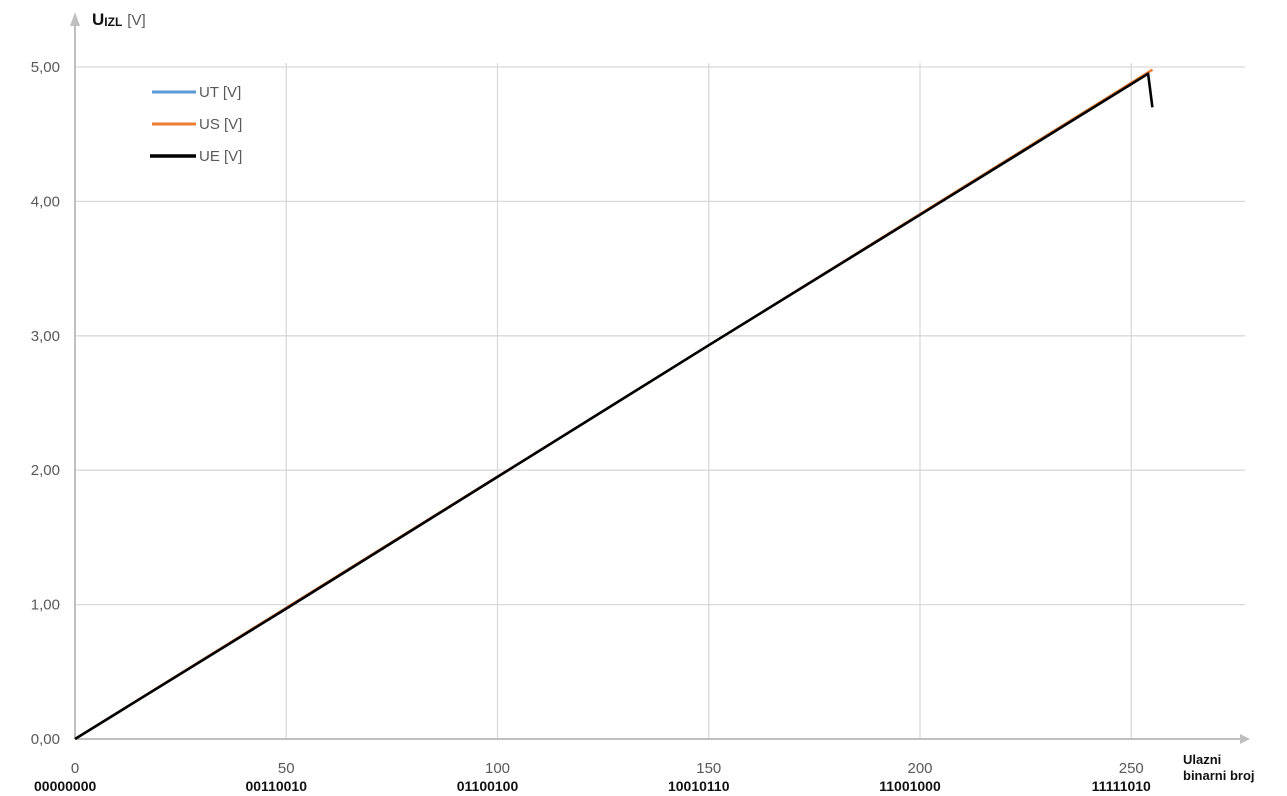 The image size is (1287, 796). Describe the element at coordinates (75, 768) in the screenshot. I see `x-tick-label: 0` at that location.